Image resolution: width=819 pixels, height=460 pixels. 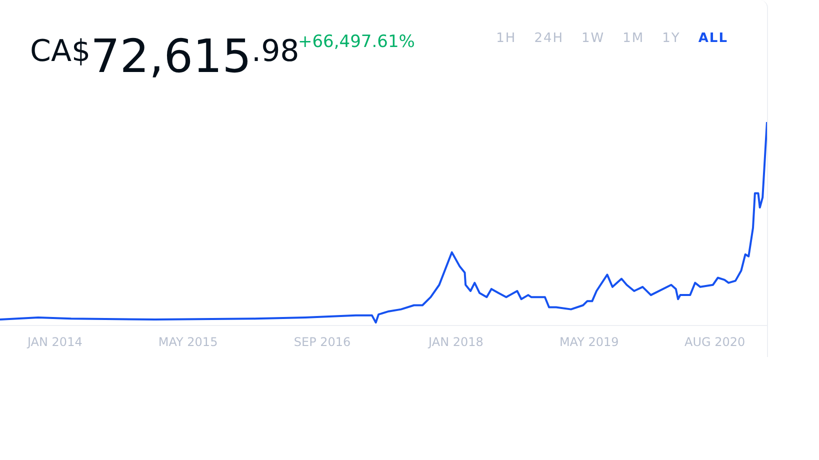 What do you see at coordinates (671, 38) in the screenshot?
I see `text: 1Y` at bounding box center [671, 38].